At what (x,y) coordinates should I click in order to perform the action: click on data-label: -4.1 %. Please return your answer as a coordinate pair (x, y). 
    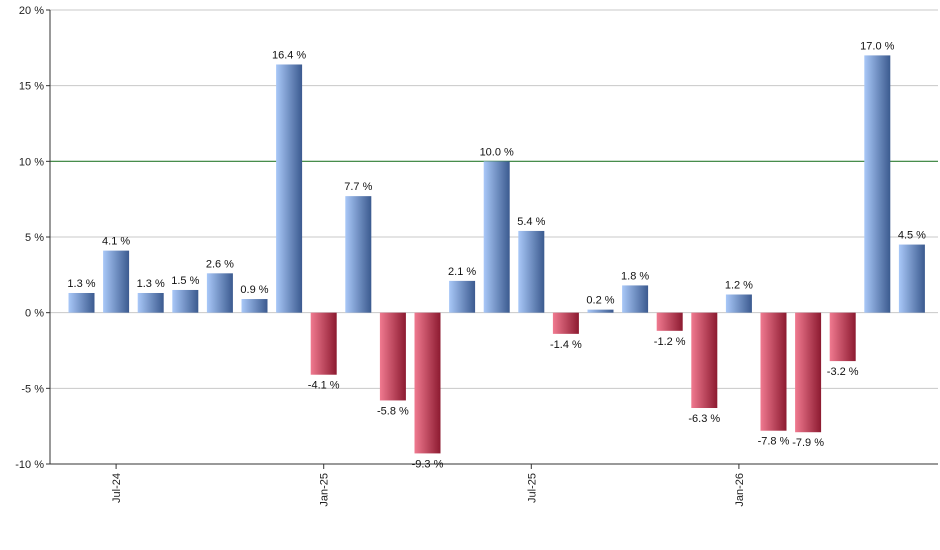
    Looking at the image, I should click on (324, 386).